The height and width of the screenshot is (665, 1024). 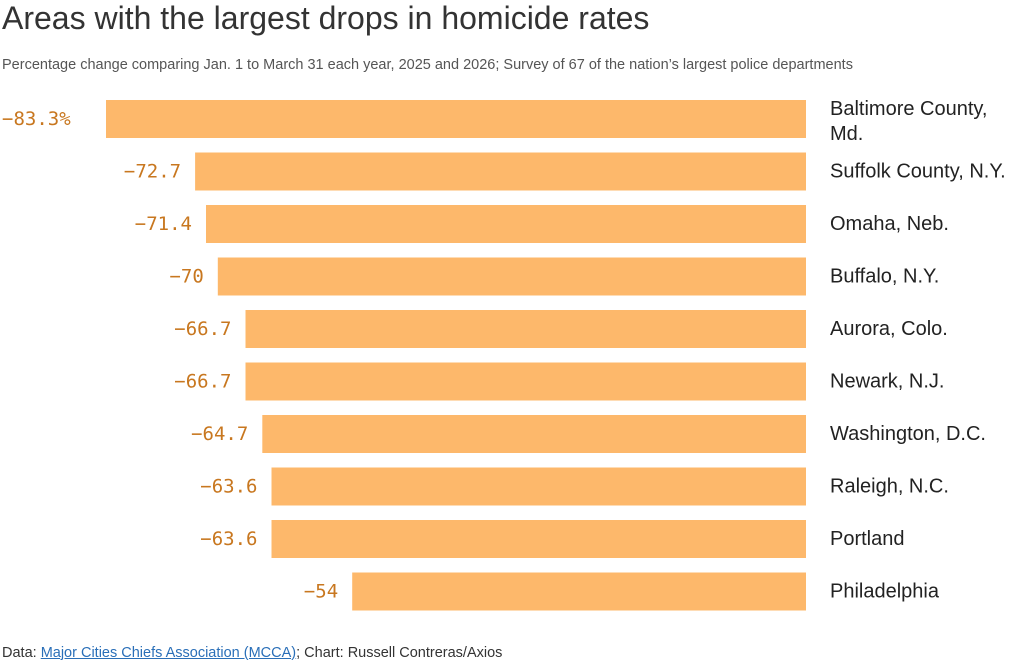 I want to click on category-label: Washington, D.C., so click(x=908, y=434).